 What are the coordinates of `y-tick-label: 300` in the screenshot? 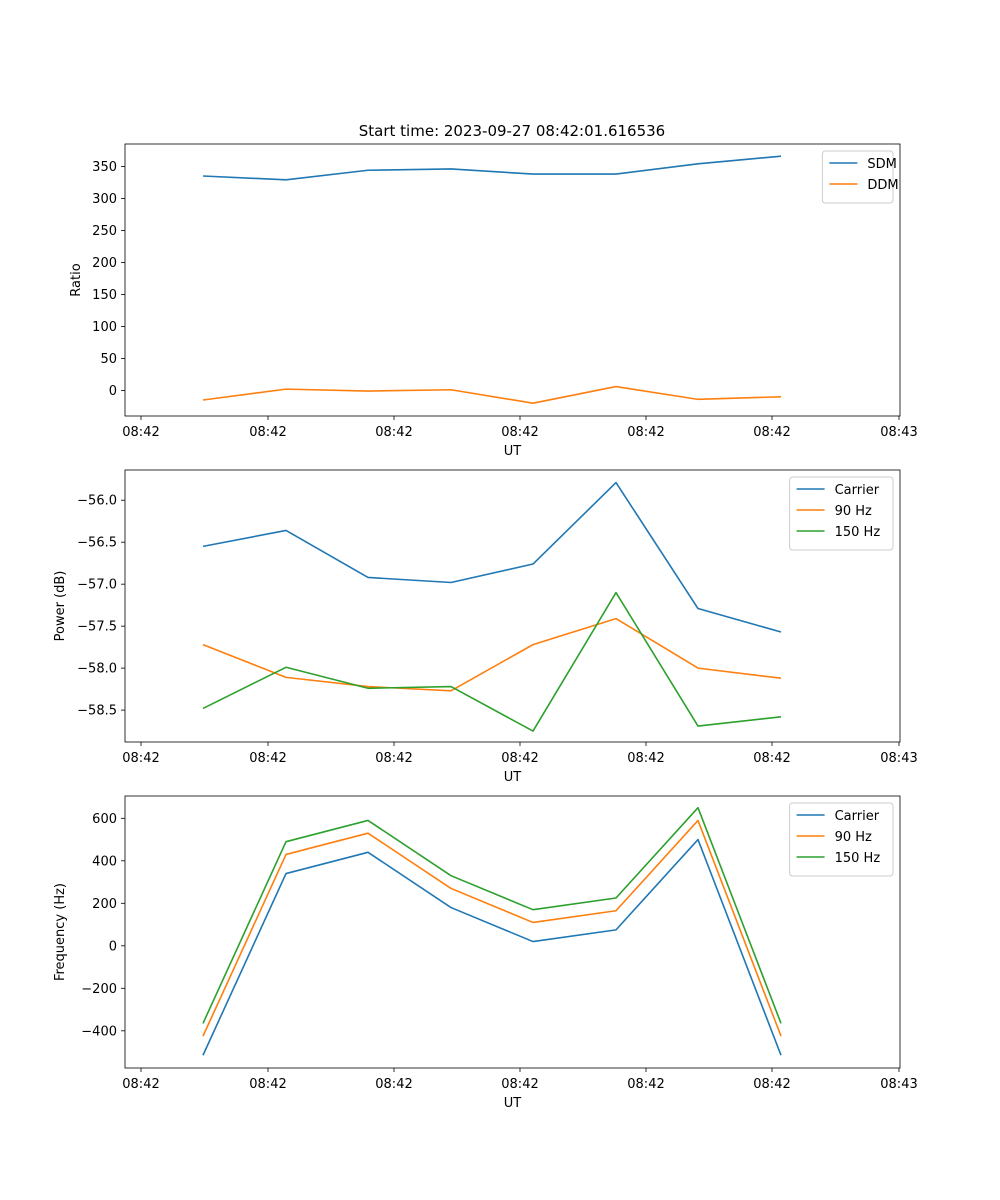 It's located at (104, 199).